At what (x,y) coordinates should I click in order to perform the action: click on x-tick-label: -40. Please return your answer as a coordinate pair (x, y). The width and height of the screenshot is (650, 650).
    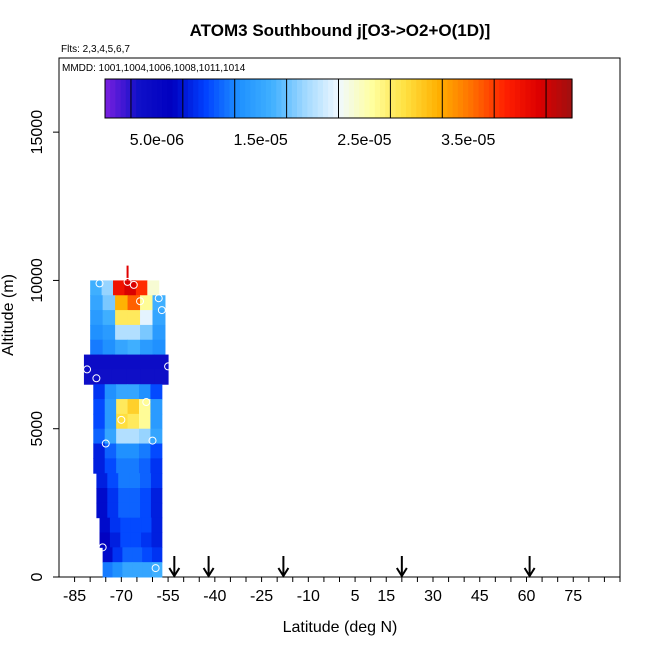
    Looking at the image, I should click on (214, 596).